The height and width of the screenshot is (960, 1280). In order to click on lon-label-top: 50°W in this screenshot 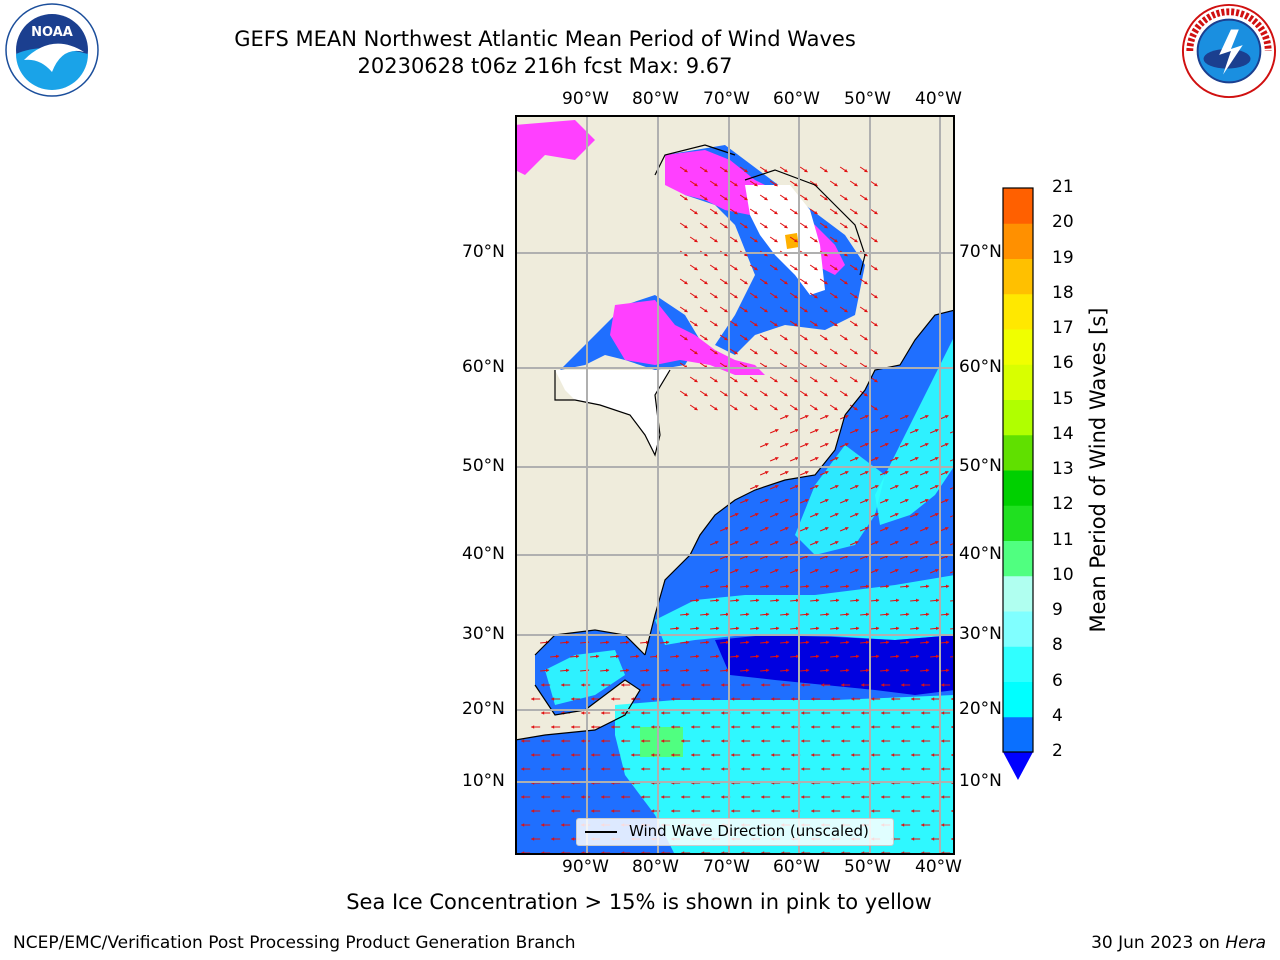, I will do `click(867, 99)`.